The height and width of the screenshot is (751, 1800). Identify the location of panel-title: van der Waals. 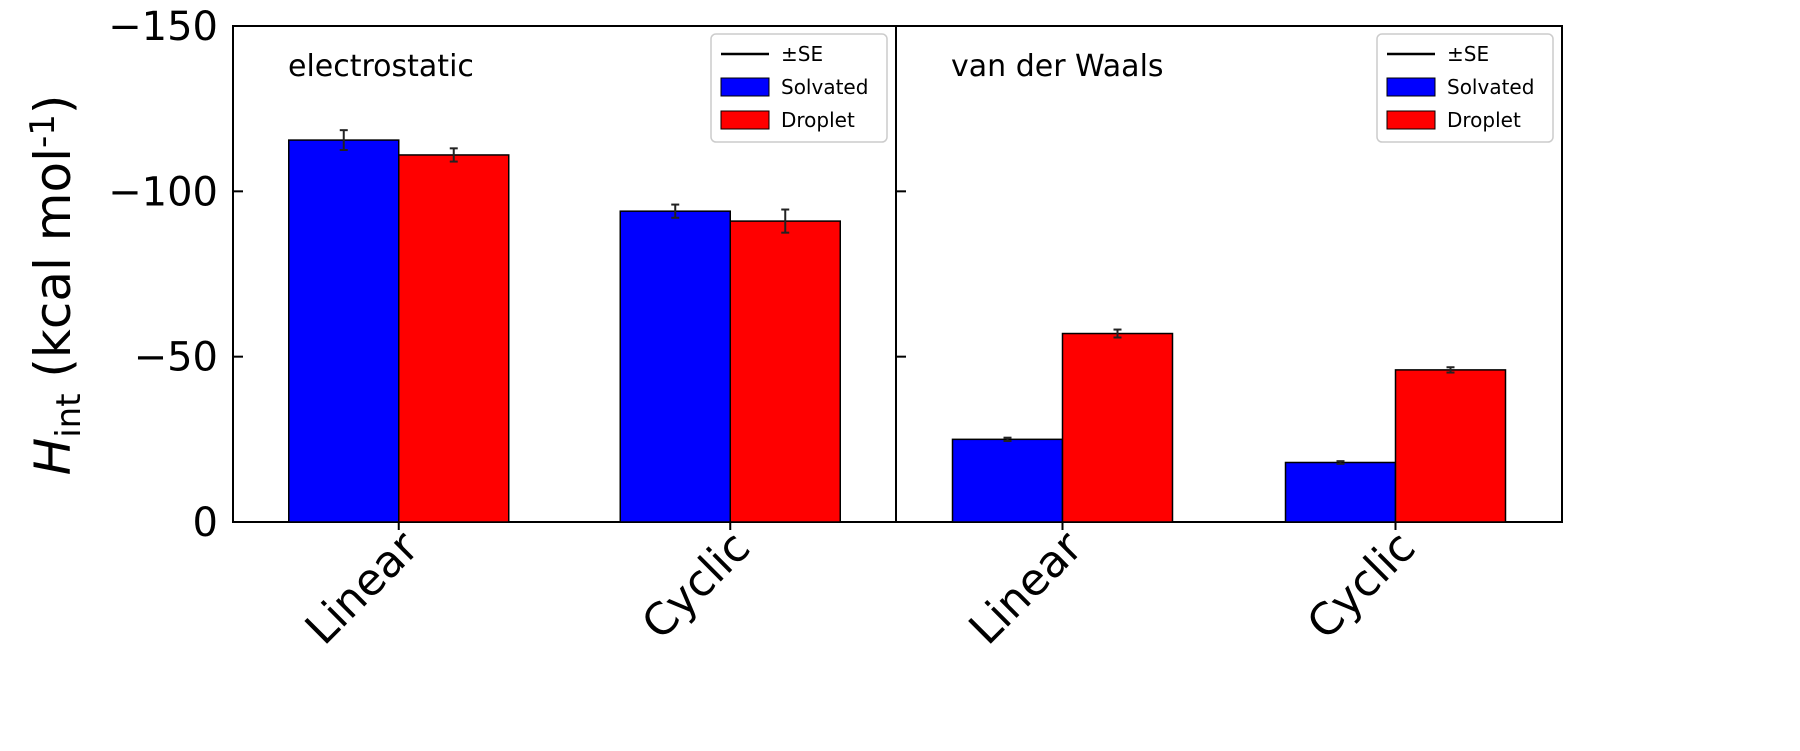
(1057, 66).